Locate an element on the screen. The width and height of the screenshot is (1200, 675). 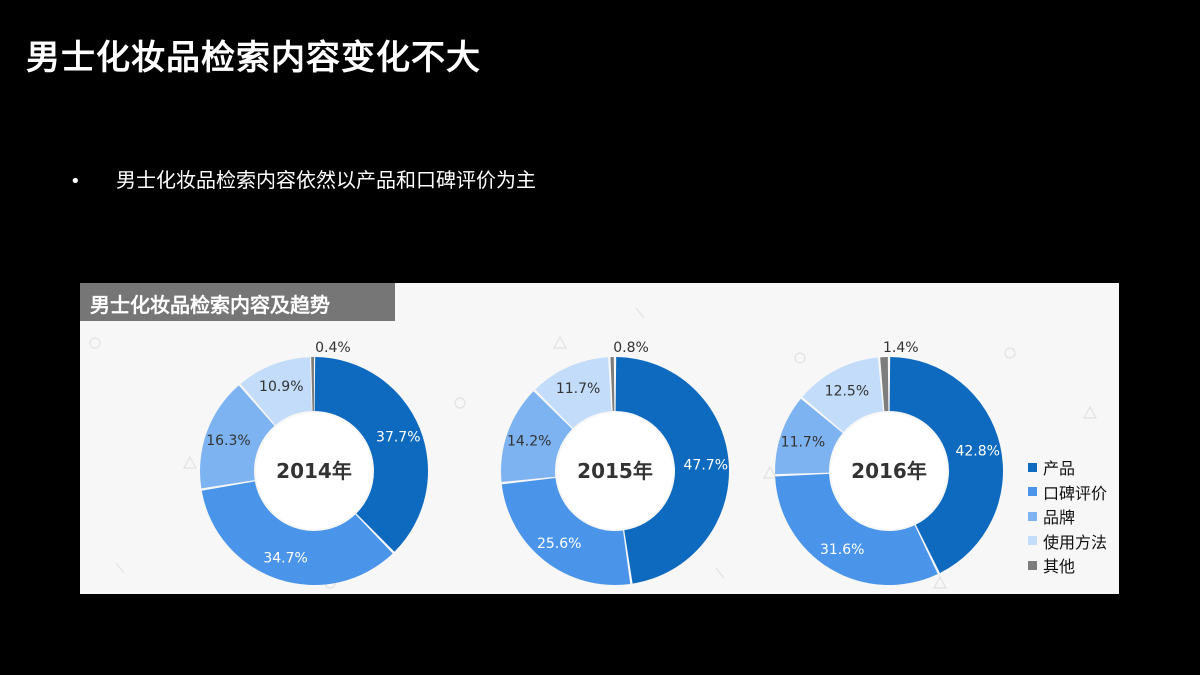
data-label: 47.7% is located at coordinates (706, 465).